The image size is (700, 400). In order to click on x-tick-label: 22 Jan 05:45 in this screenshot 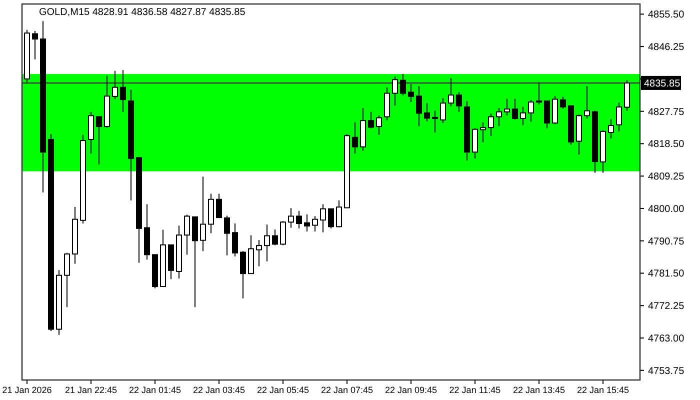, I will do `click(283, 390)`.